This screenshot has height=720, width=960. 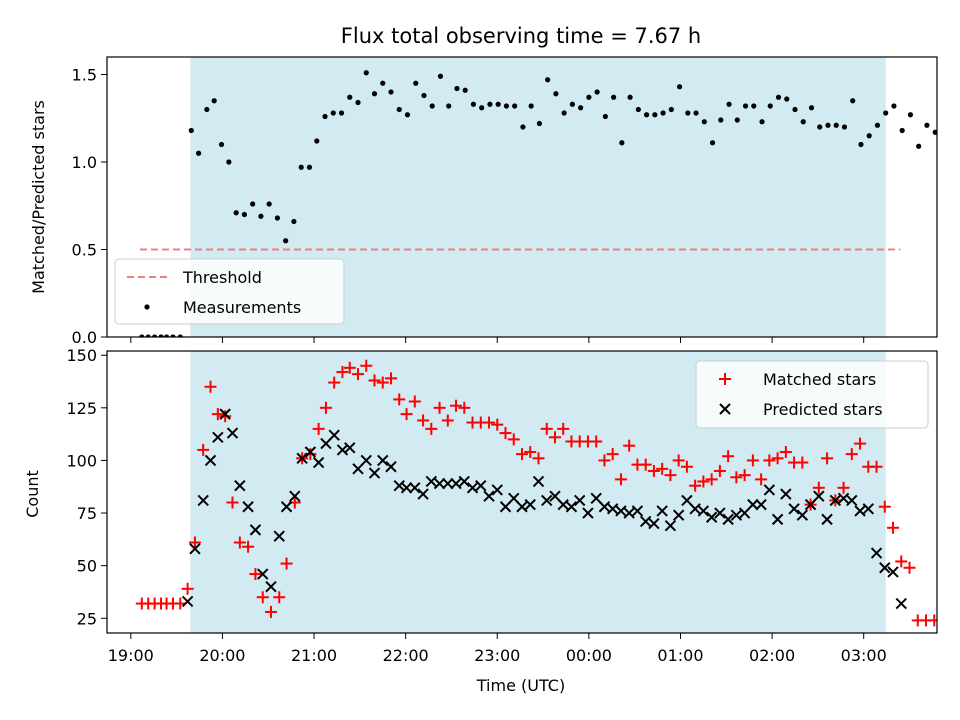 I want to click on count-y-tick-label: 100, so click(x=81, y=460).